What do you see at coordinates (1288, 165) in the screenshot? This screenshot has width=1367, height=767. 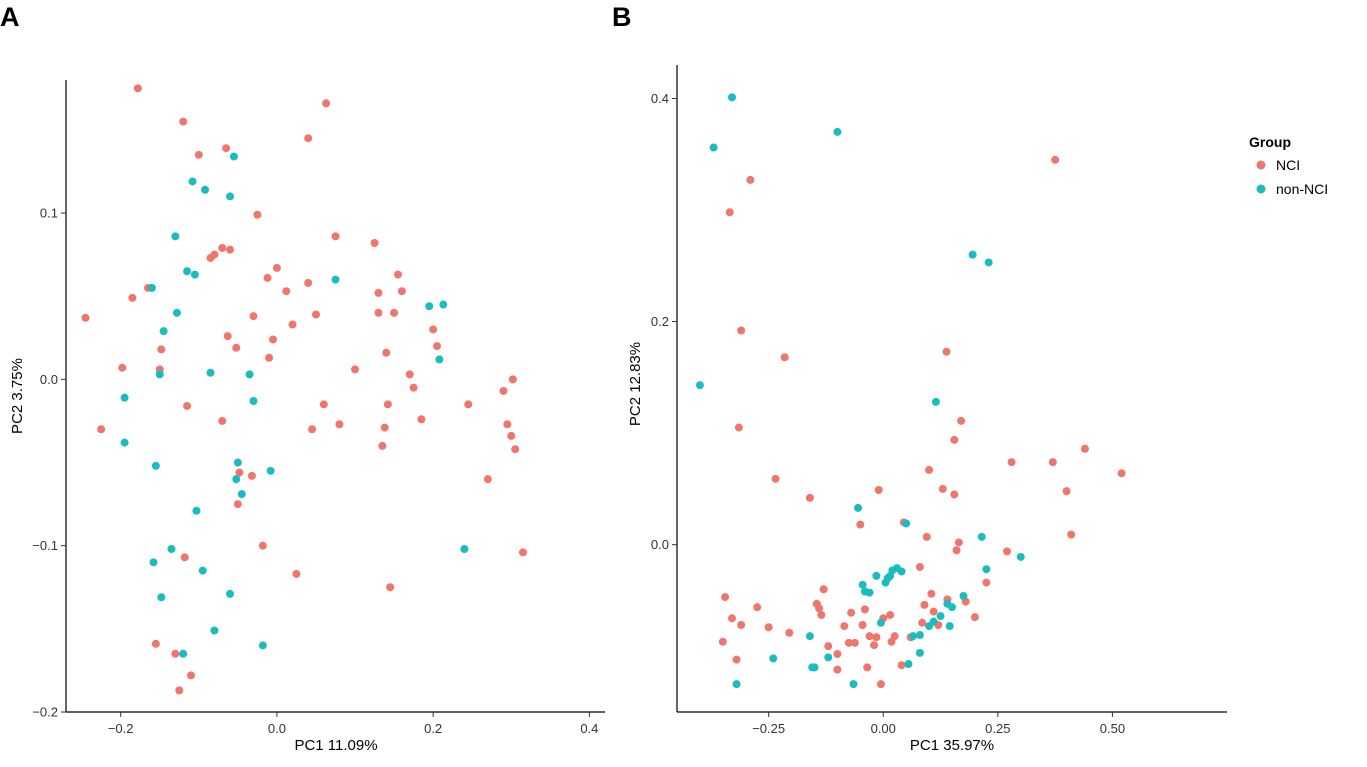 I see `legend: Group NCI non-NCI` at bounding box center [1288, 165].